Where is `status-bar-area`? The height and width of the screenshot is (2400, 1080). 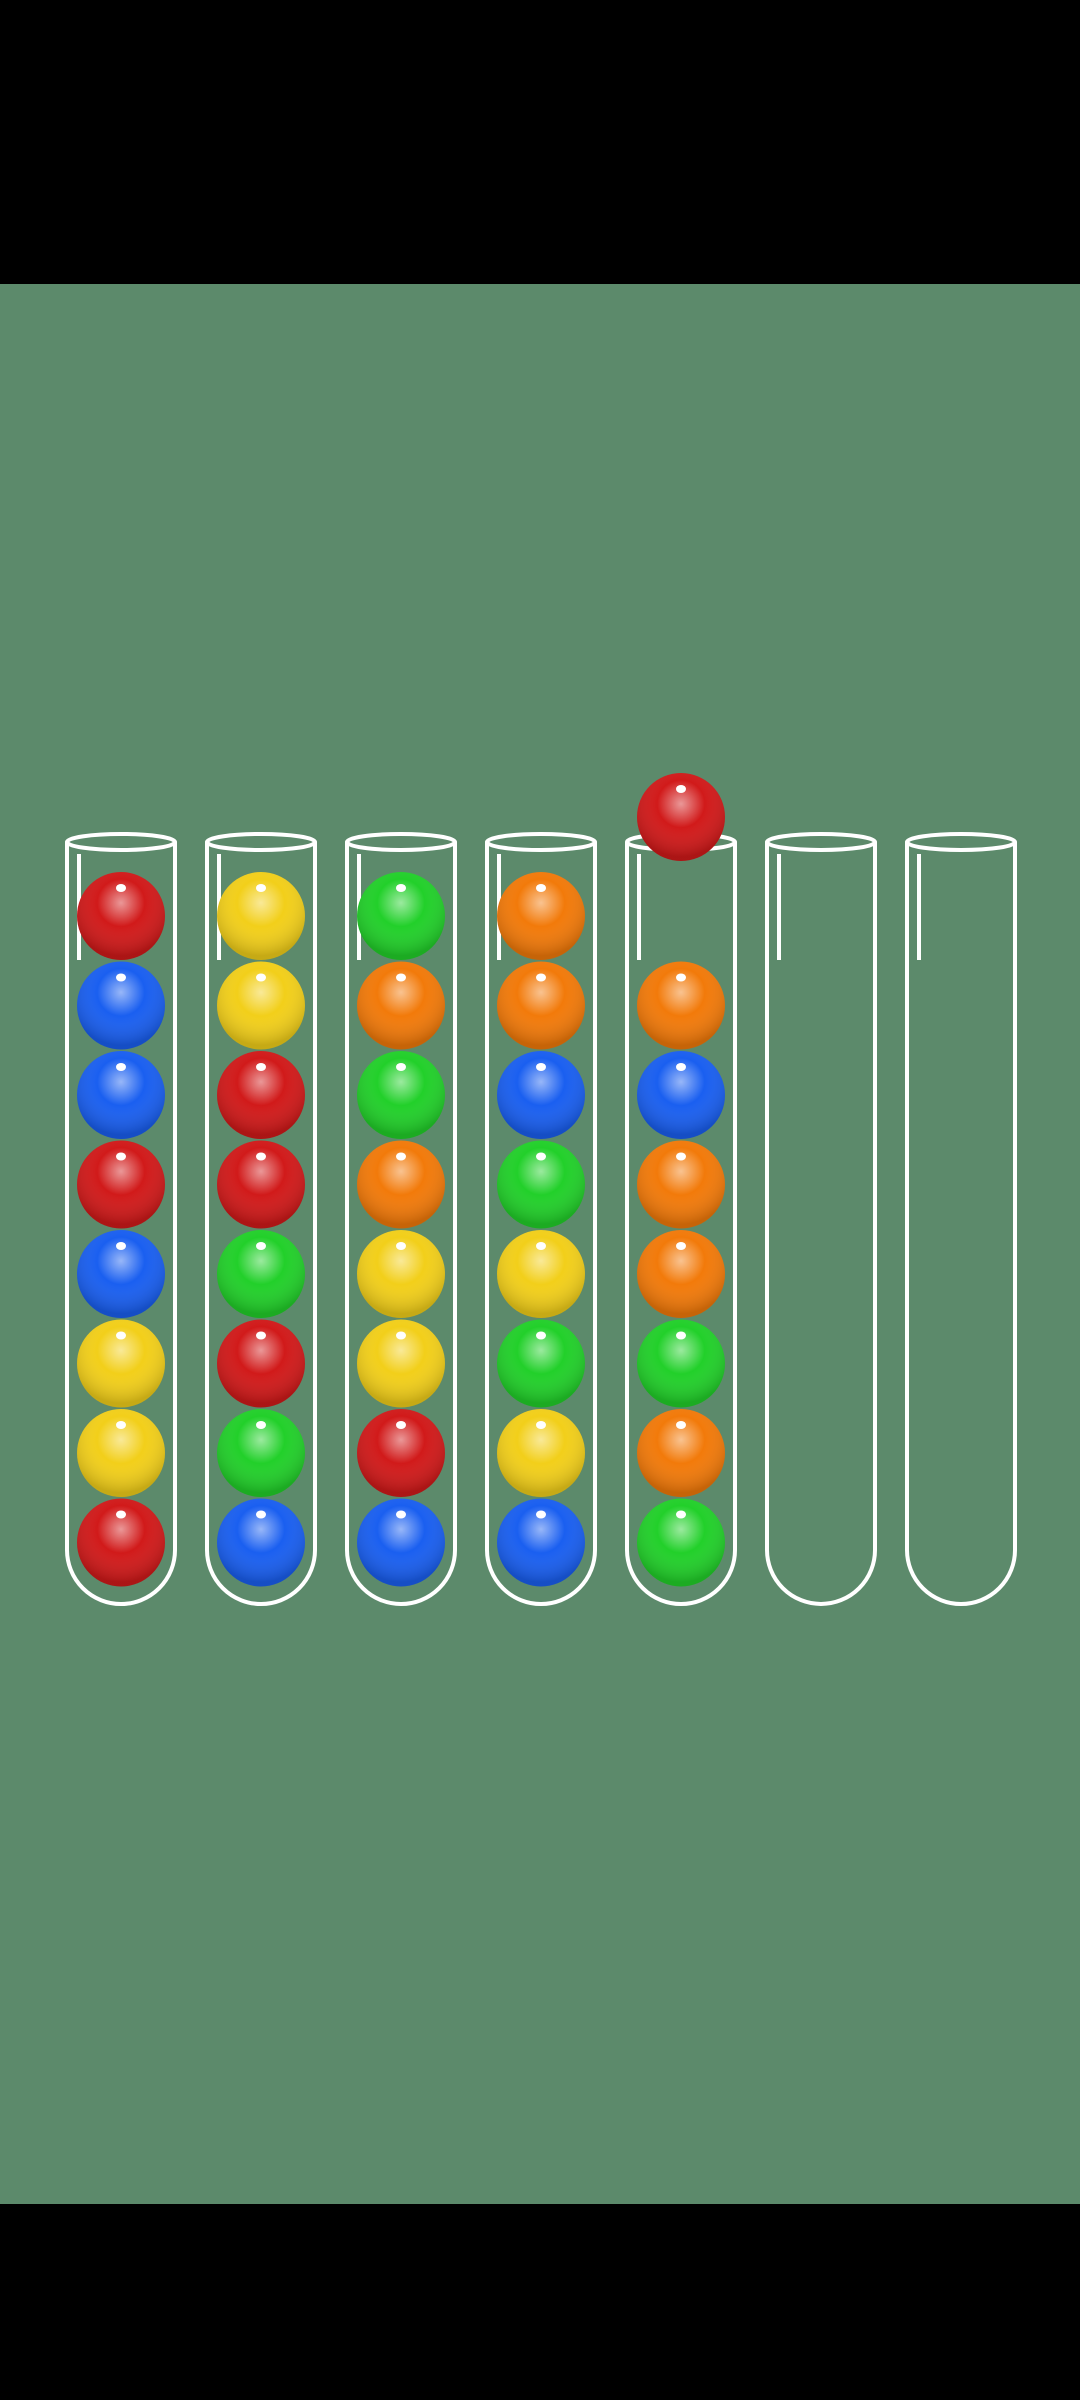 status-bar-area is located at coordinates (540, 142).